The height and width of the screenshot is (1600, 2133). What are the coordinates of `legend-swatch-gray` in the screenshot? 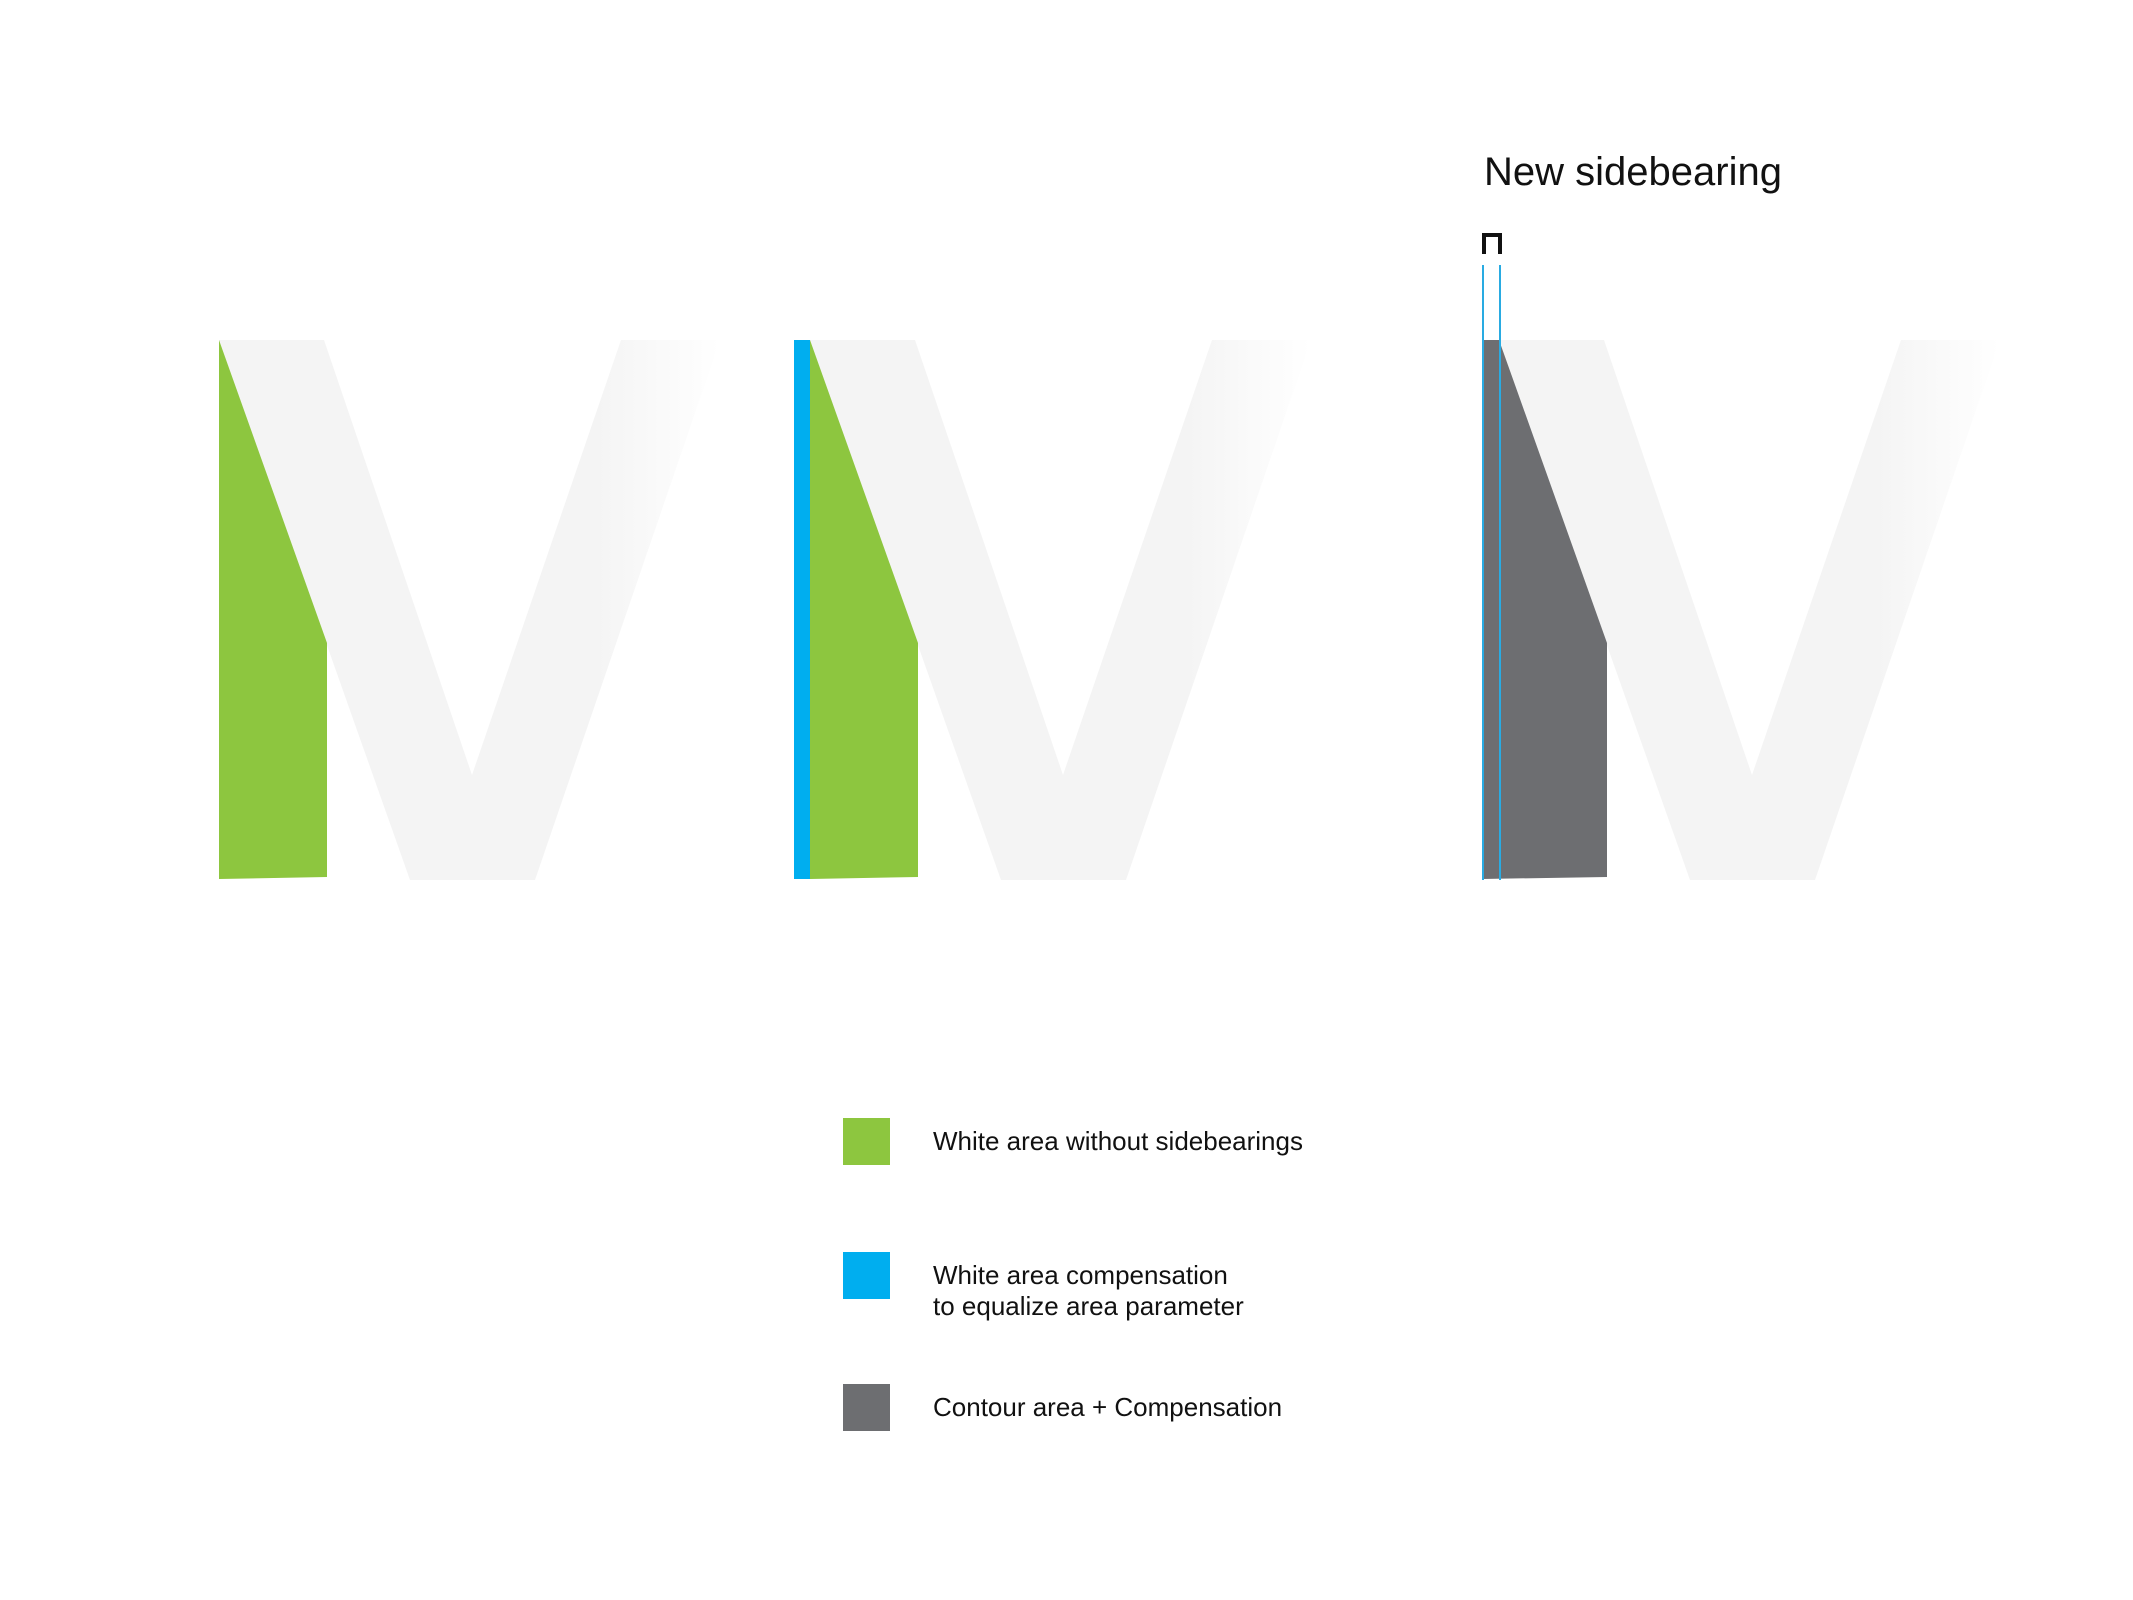 It's located at (866, 1407).